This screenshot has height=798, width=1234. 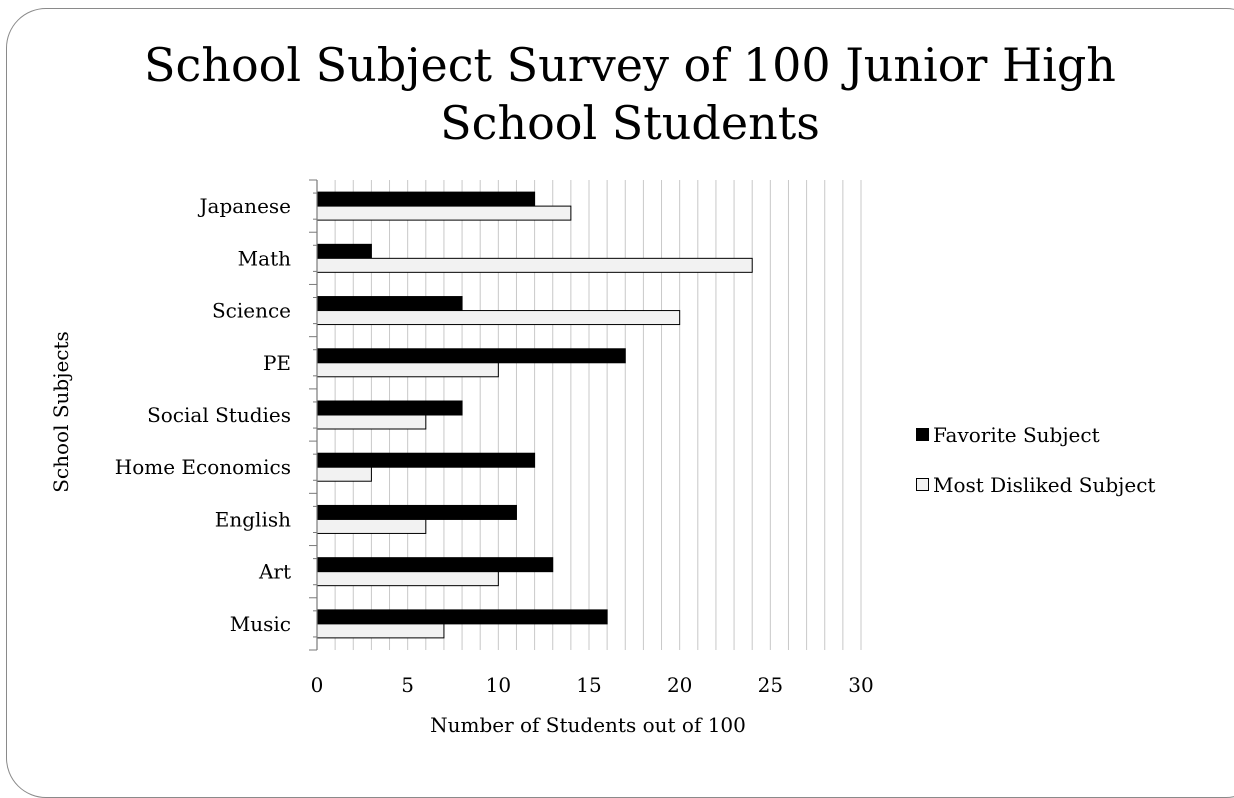 What do you see at coordinates (922, 484) in the screenshot?
I see `legend-swatch-disliked` at bounding box center [922, 484].